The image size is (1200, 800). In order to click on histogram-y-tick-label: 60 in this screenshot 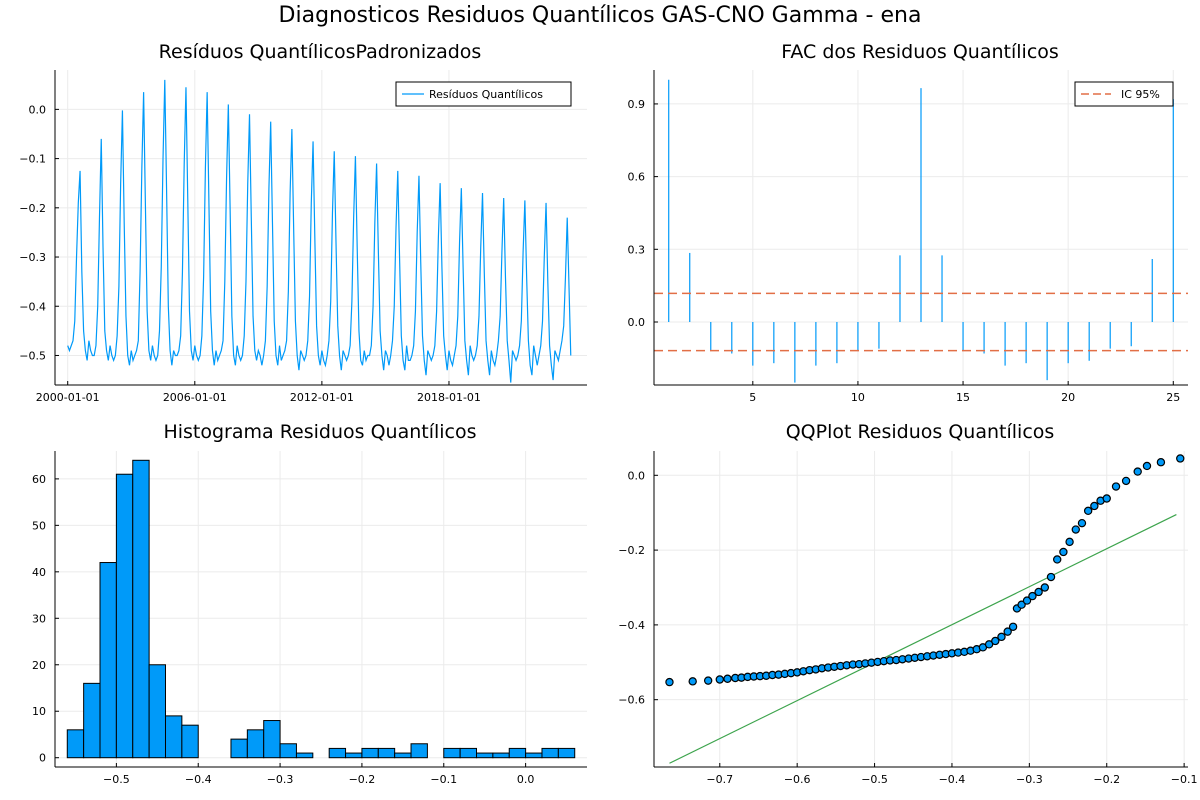, I will do `click(39, 479)`.